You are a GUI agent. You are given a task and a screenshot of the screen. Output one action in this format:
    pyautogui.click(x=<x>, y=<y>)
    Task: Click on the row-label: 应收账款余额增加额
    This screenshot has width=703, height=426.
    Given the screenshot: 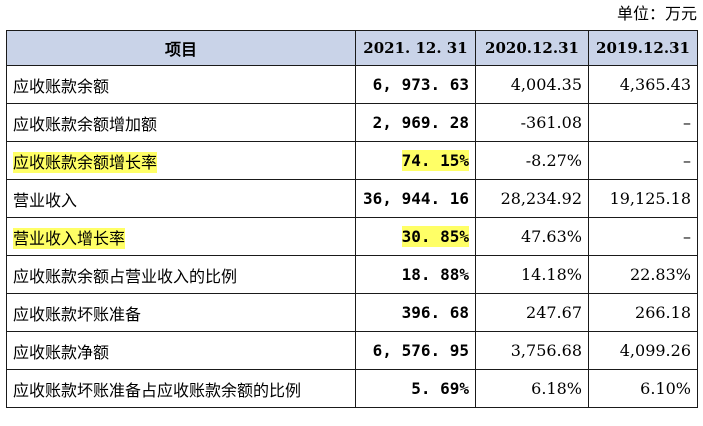 What is the action you would take?
    pyautogui.click(x=181, y=122)
    